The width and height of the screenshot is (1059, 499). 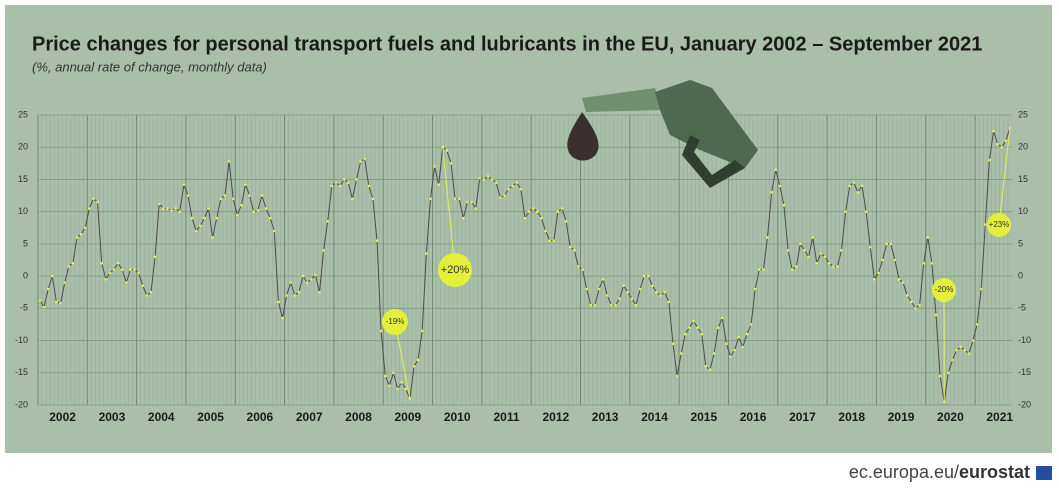 What do you see at coordinates (23, 211) in the screenshot?
I see `y-tick-label: 10` at bounding box center [23, 211].